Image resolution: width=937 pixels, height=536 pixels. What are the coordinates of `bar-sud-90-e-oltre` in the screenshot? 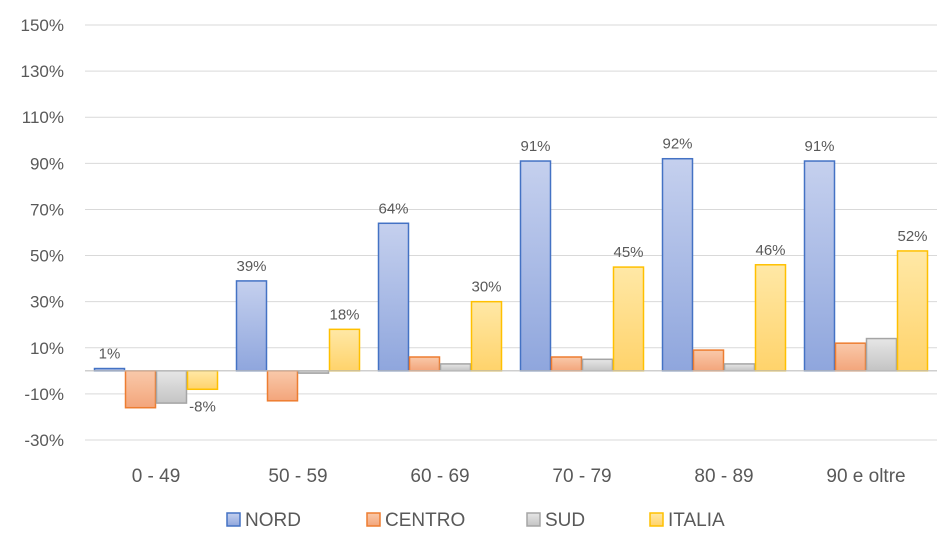 It's located at (881, 354).